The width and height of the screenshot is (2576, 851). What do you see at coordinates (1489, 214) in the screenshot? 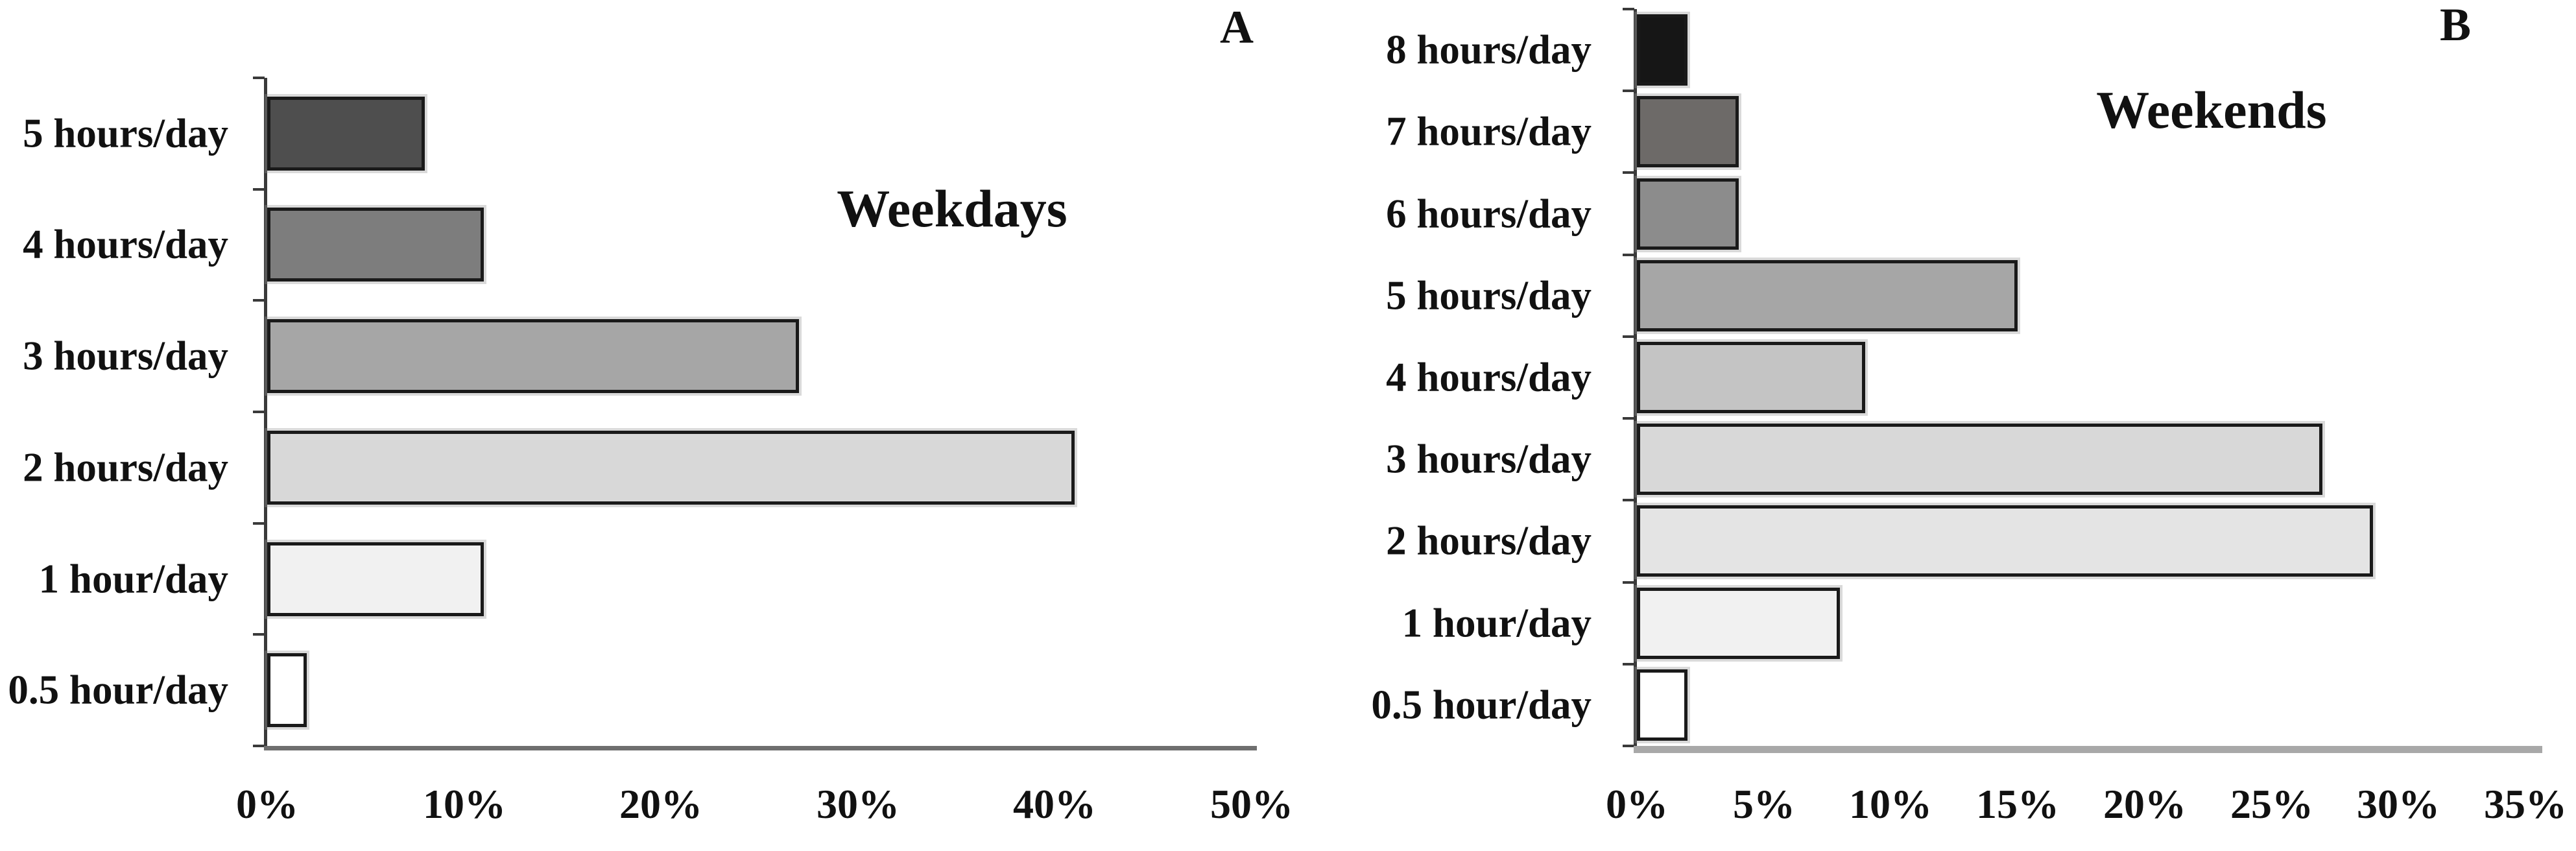
I see `category-label-6-hours-day: 6 hours/day` at bounding box center [1489, 214].